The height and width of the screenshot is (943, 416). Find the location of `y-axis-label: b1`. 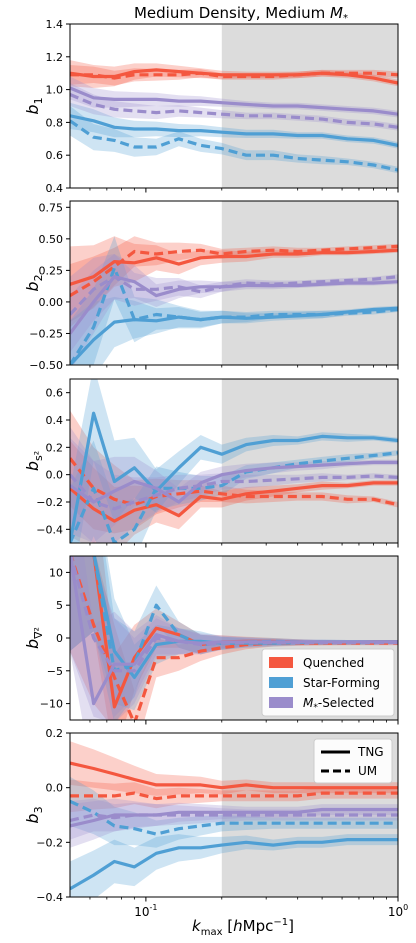

y-axis-label: b1 is located at coordinates (34, 105).